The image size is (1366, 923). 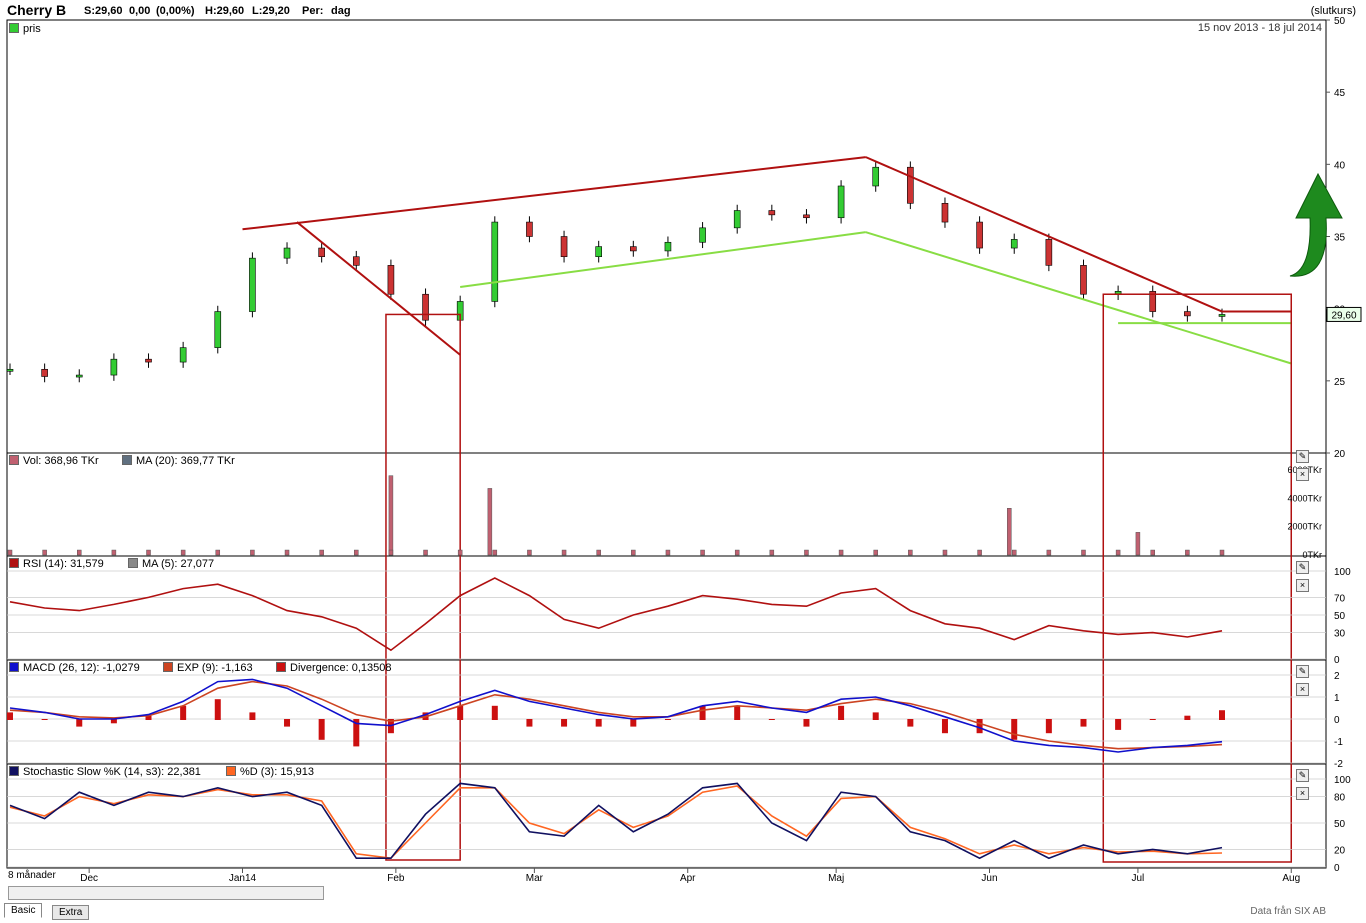 I want to click on divergence-legend-swatch, so click(x=281, y=667).